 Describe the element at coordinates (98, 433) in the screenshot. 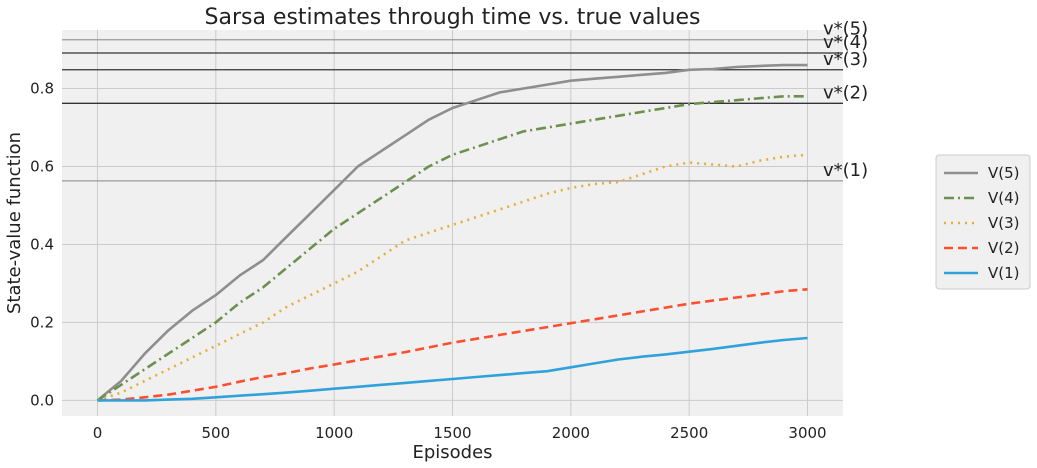

I see `x-tick-label-0: 0` at that location.